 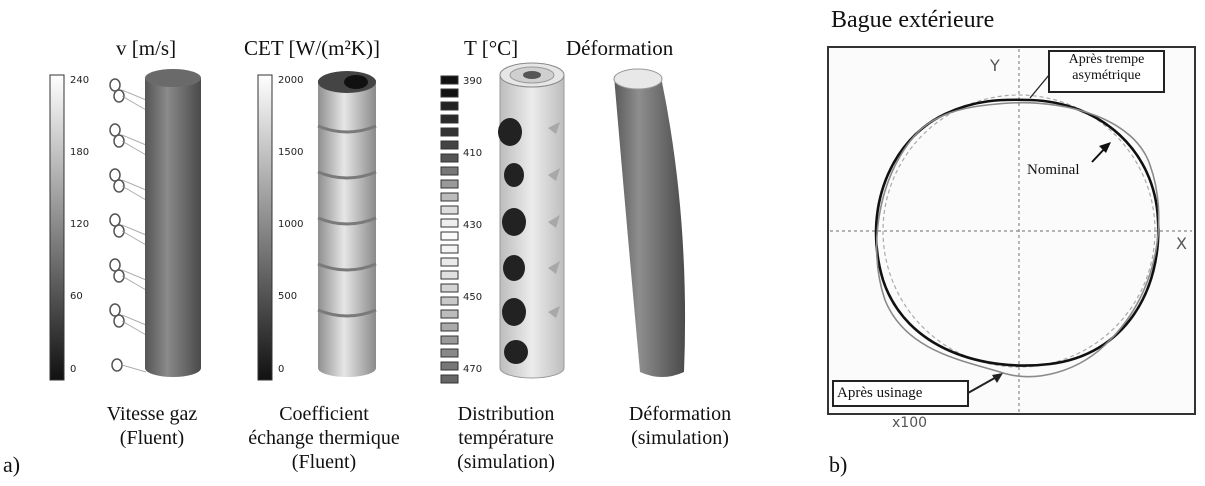 What do you see at coordinates (995, 65) in the screenshot?
I see `ring-y-label: Y` at bounding box center [995, 65].